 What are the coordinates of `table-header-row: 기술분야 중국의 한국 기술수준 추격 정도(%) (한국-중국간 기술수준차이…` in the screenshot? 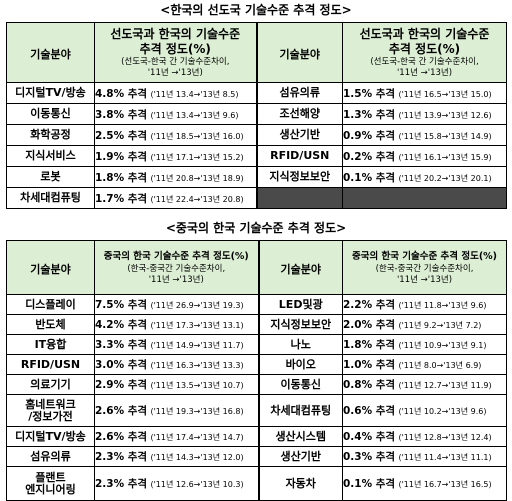 It's located at (256, 267).